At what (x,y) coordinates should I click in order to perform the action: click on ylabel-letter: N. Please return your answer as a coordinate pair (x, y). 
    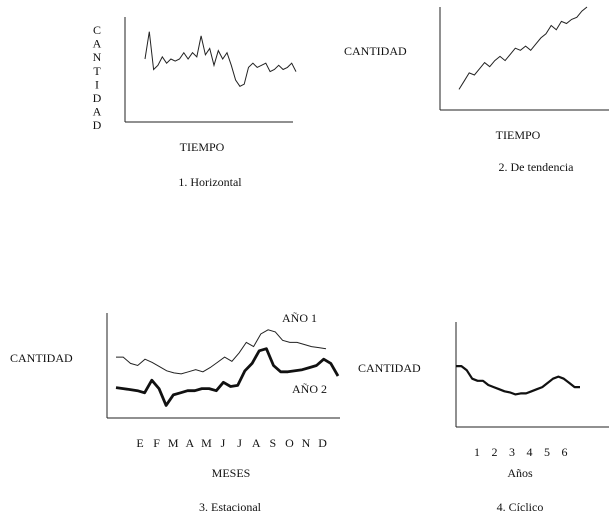
    Looking at the image, I should click on (97, 57).